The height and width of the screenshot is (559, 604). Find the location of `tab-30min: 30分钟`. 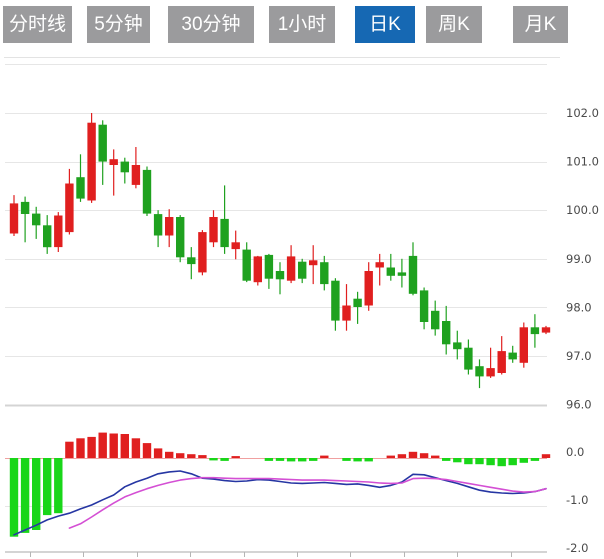

tab-30min: 30分钟 is located at coordinates (211, 24).